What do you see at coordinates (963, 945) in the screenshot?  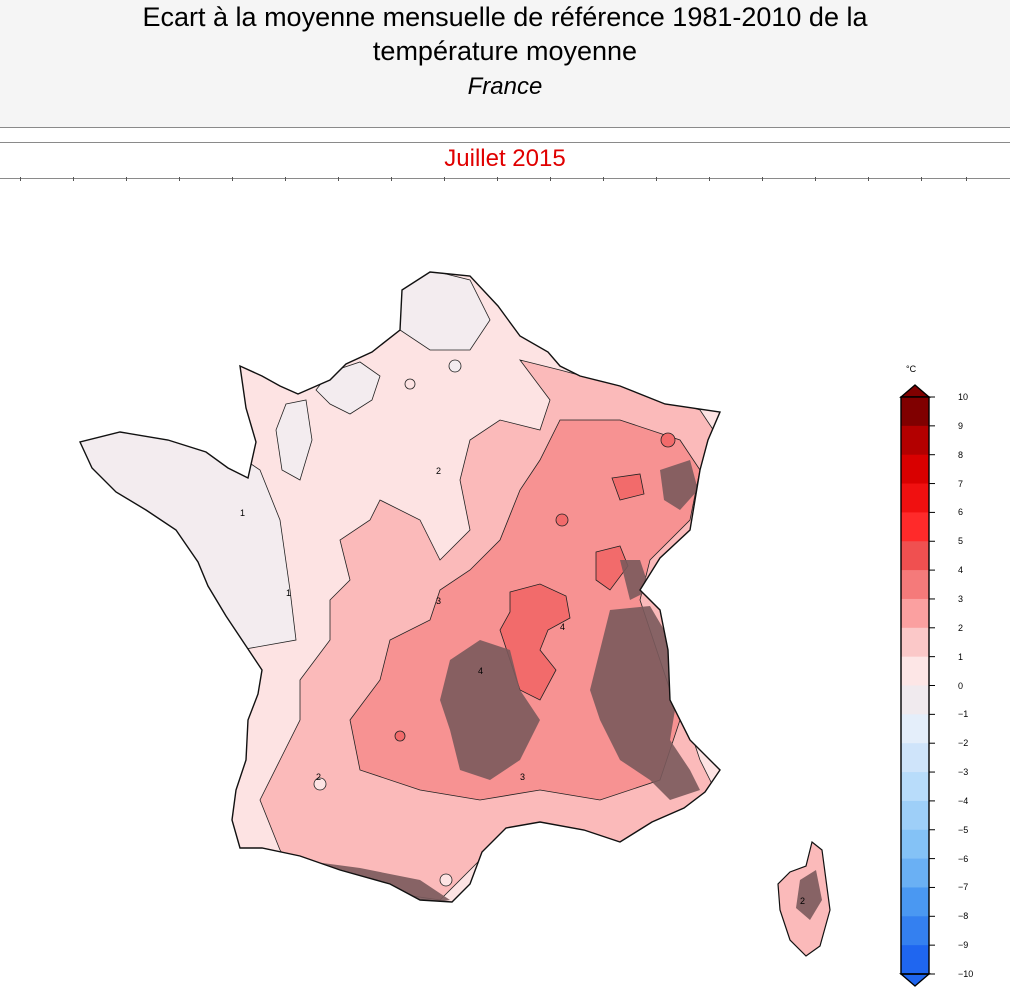 I see `legend-tick-label: −9` at bounding box center [963, 945].